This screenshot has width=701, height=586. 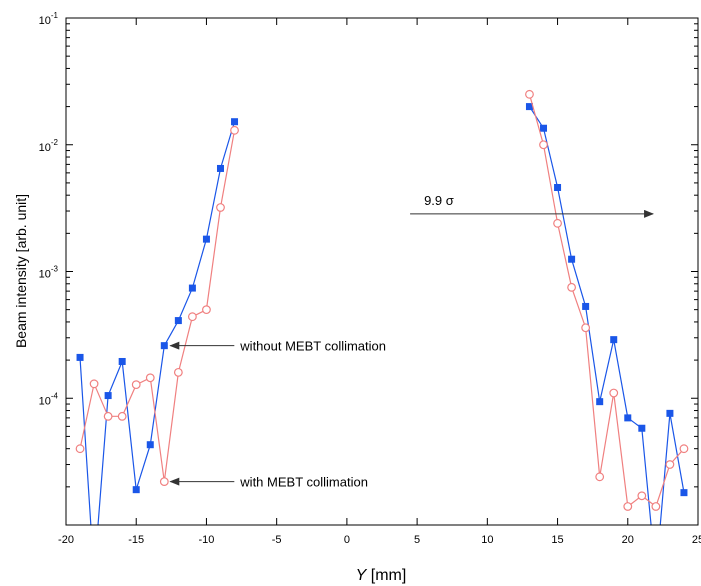 I want to click on x-axis-title: Y [mm], so click(x=381, y=575).